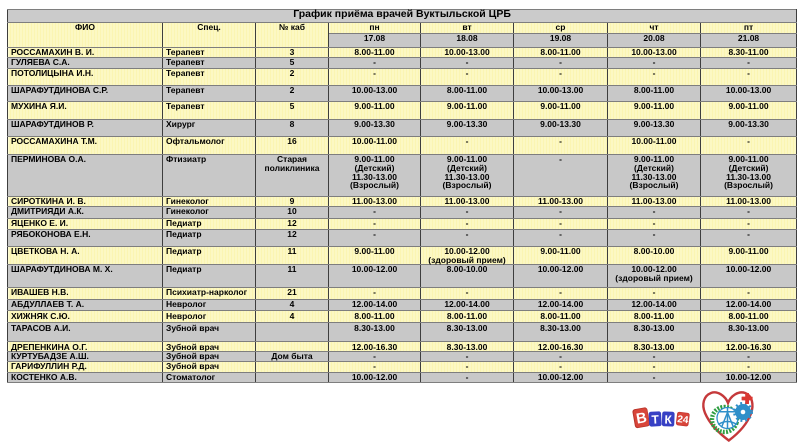  What do you see at coordinates (668, 419) in the screenshot?
I see `svg-text: К` at bounding box center [668, 419].